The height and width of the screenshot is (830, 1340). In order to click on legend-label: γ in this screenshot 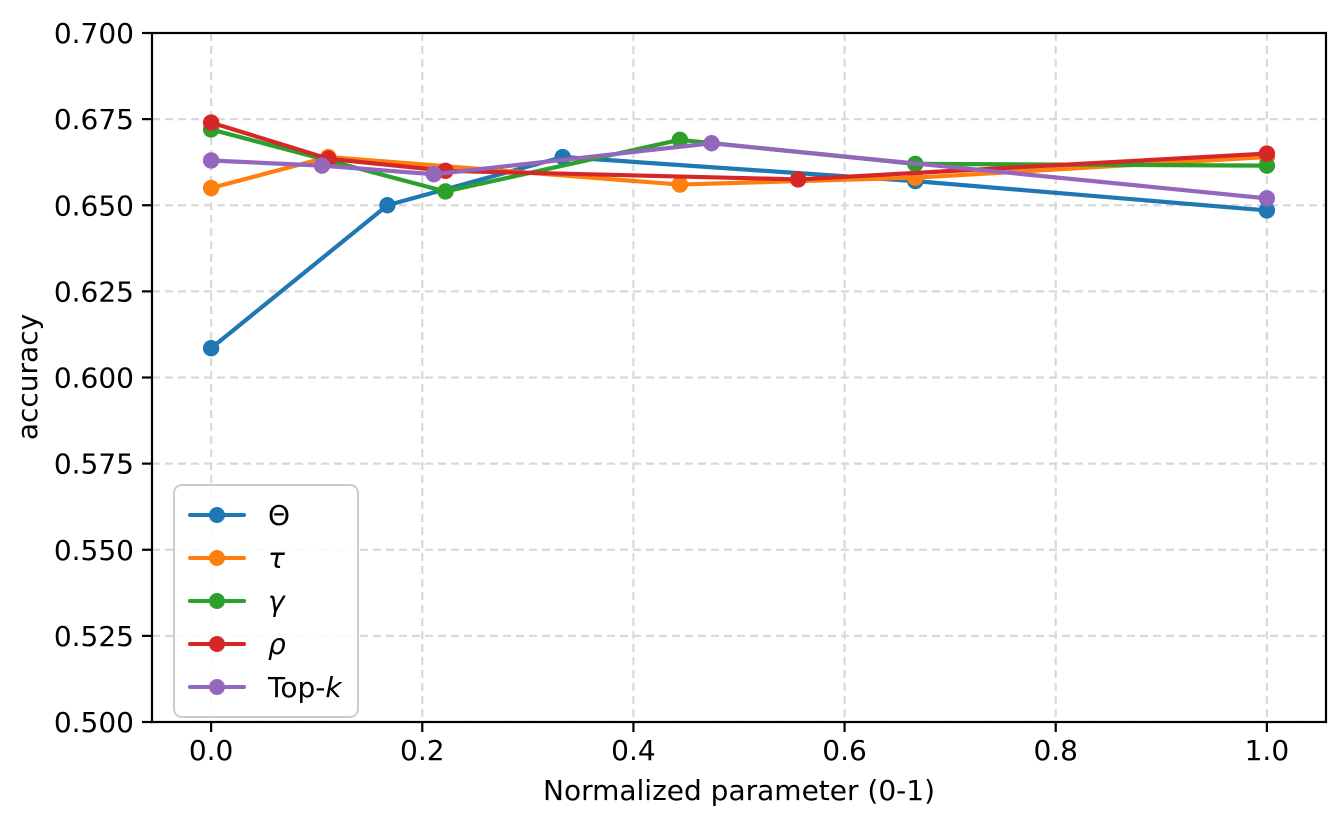, I will do `click(276, 601)`.